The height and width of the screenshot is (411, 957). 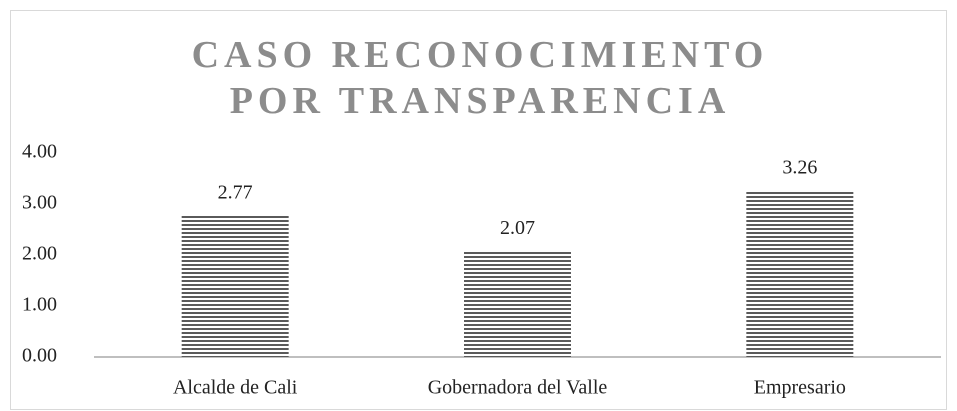 I want to click on value-label: 2.77, so click(x=235, y=192).